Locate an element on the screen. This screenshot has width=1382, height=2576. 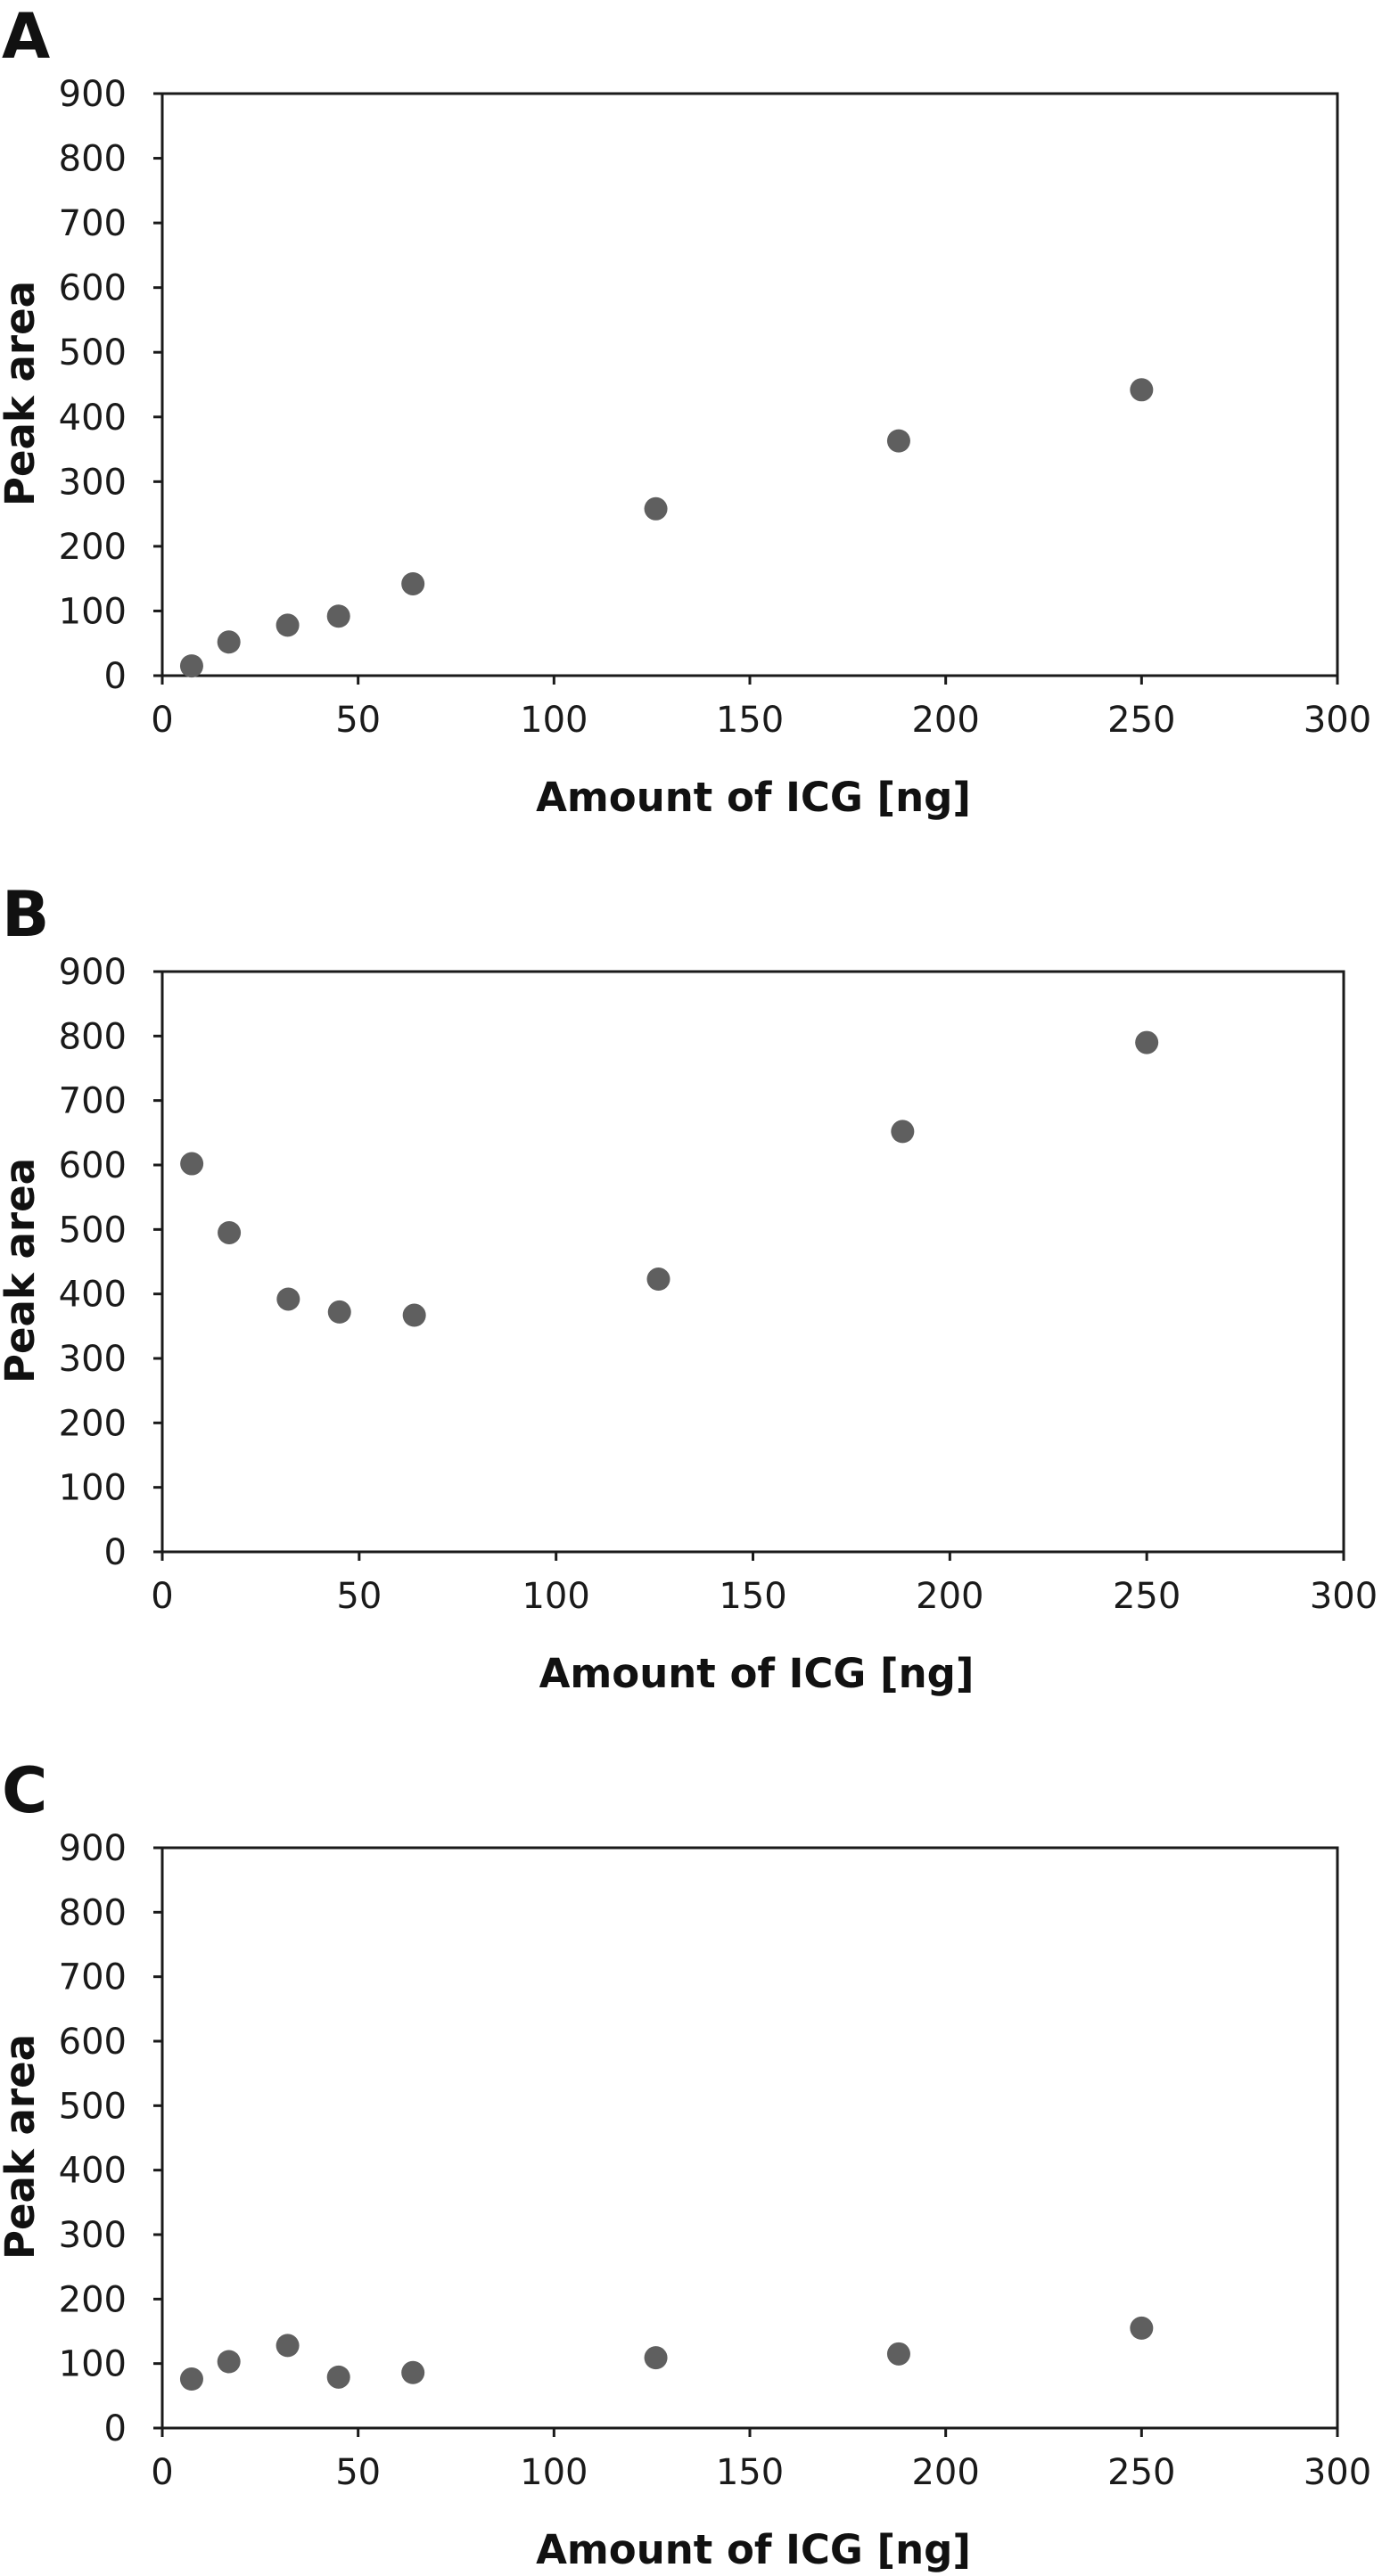
panel-label-c: C is located at coordinates (24, 1790).